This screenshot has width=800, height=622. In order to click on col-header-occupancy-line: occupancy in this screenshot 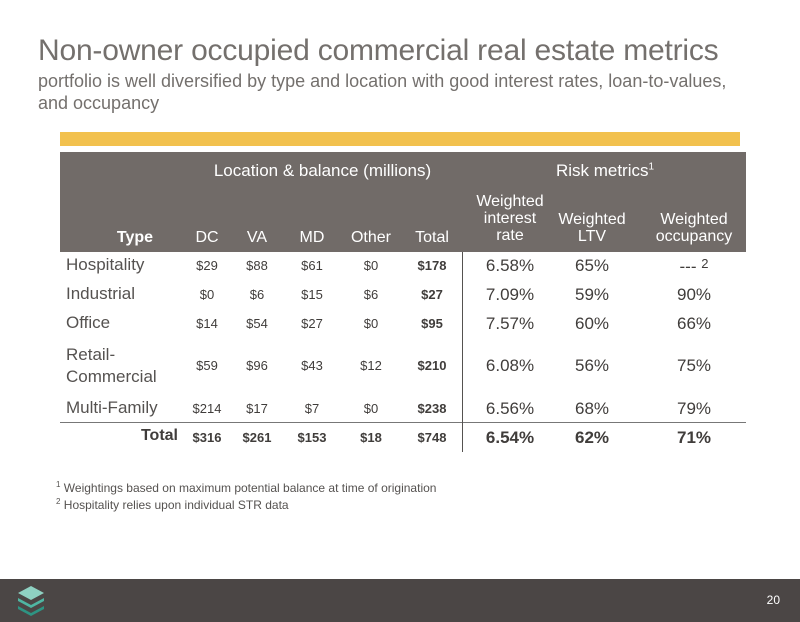, I will do `click(694, 236)`.